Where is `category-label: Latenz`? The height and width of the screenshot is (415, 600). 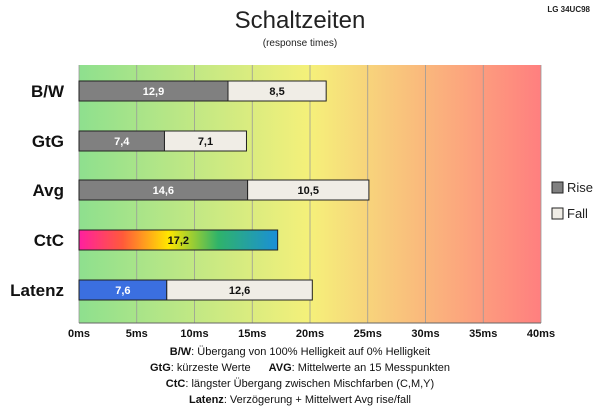
category-label: Latenz is located at coordinates (37, 290).